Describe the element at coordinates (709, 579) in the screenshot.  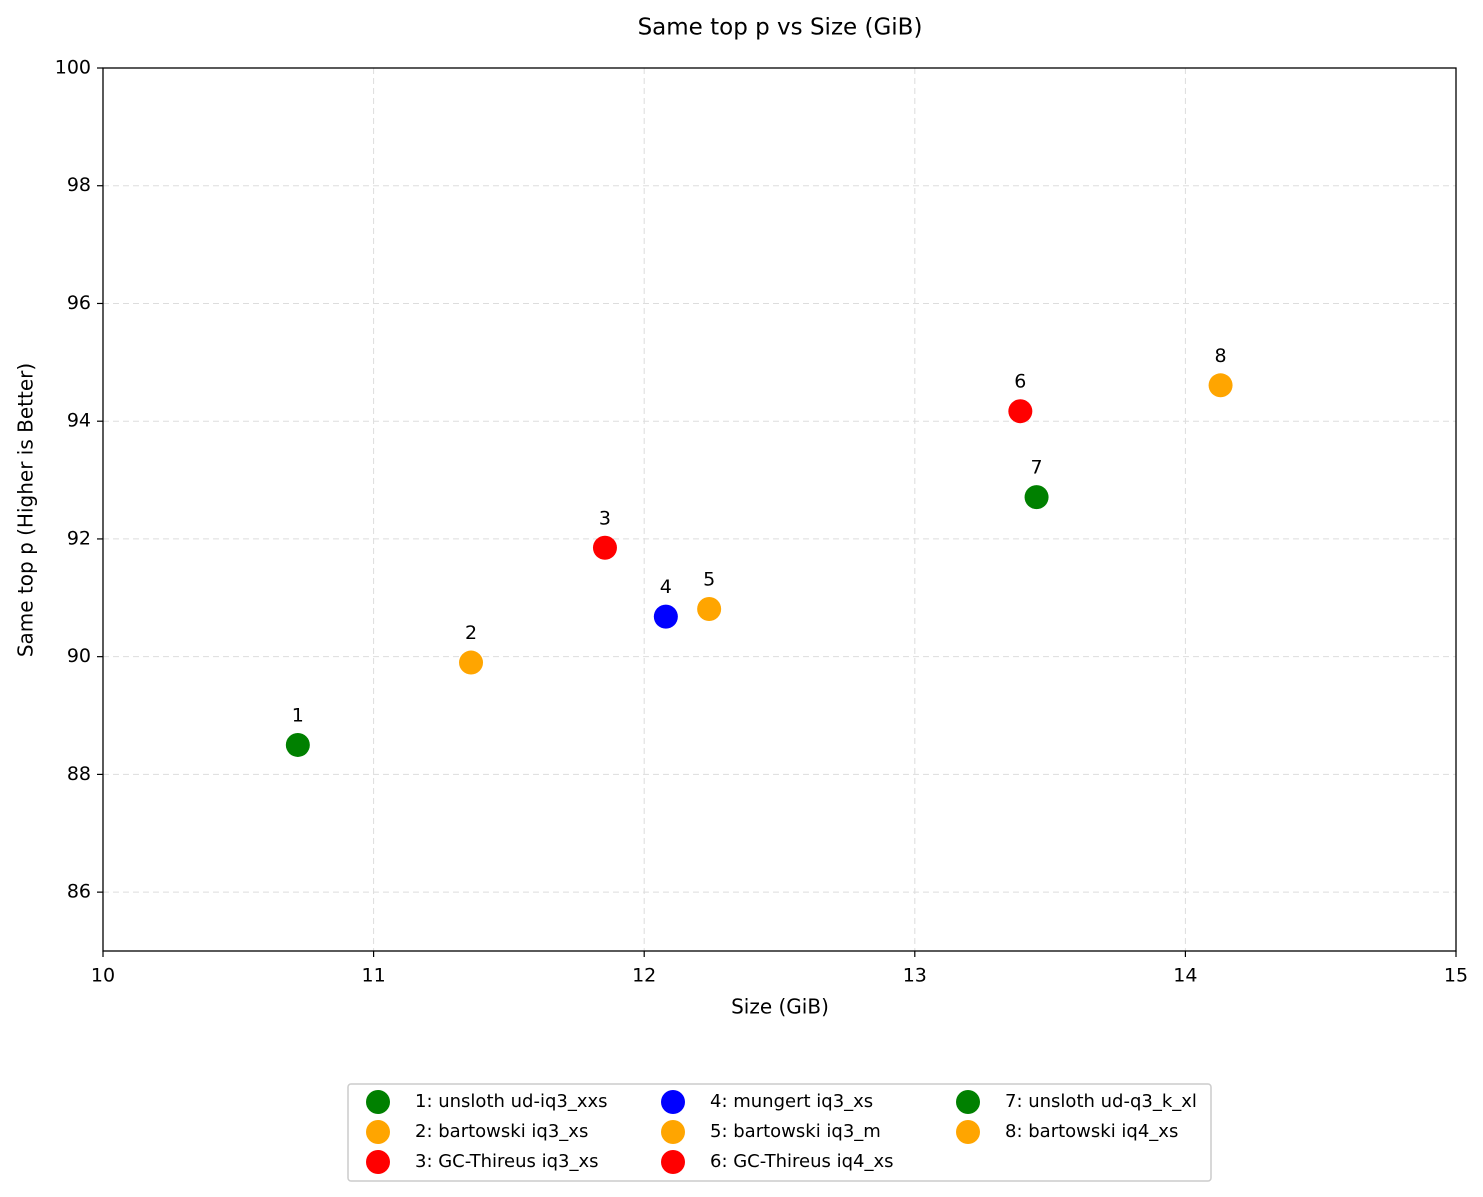
I see `point-label: 5` at that location.